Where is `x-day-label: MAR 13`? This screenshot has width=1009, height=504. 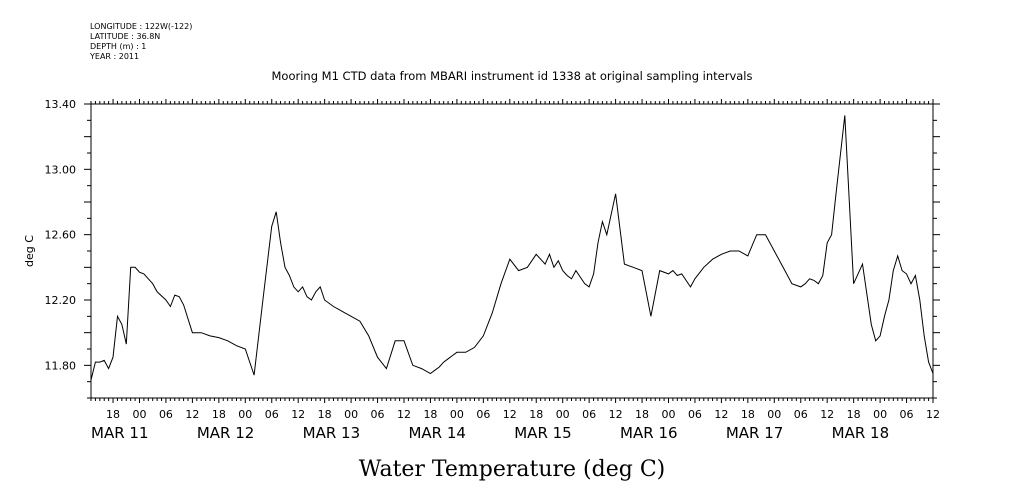
x-day-label: MAR 13 is located at coordinates (331, 433).